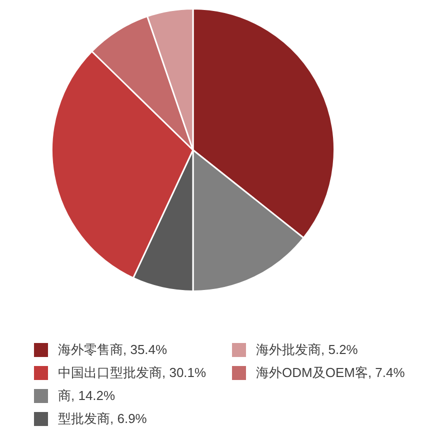 The height and width of the screenshot is (447, 441). What do you see at coordinates (102, 419) in the screenshot?
I see `legend-label: 型批发商, 6.9%` at bounding box center [102, 419].